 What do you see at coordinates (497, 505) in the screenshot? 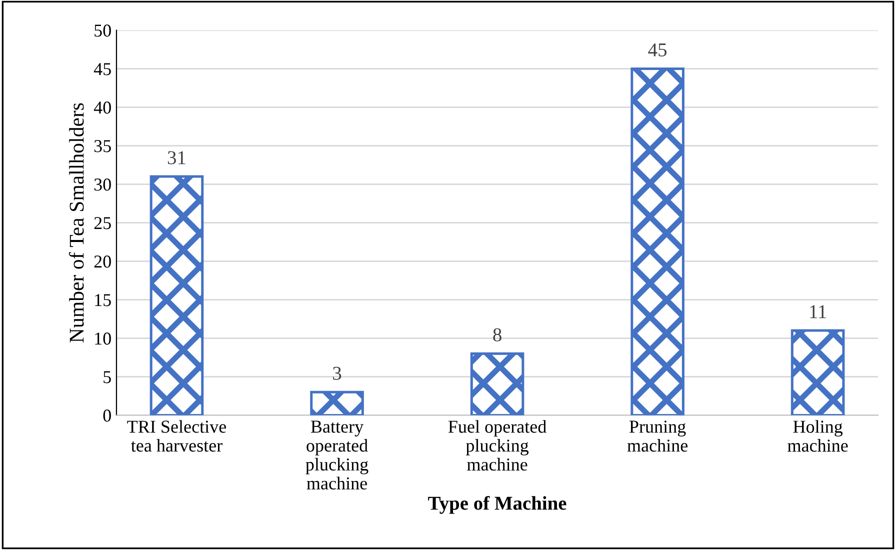
I see `x-axis-title: Type of Machine` at bounding box center [497, 505].